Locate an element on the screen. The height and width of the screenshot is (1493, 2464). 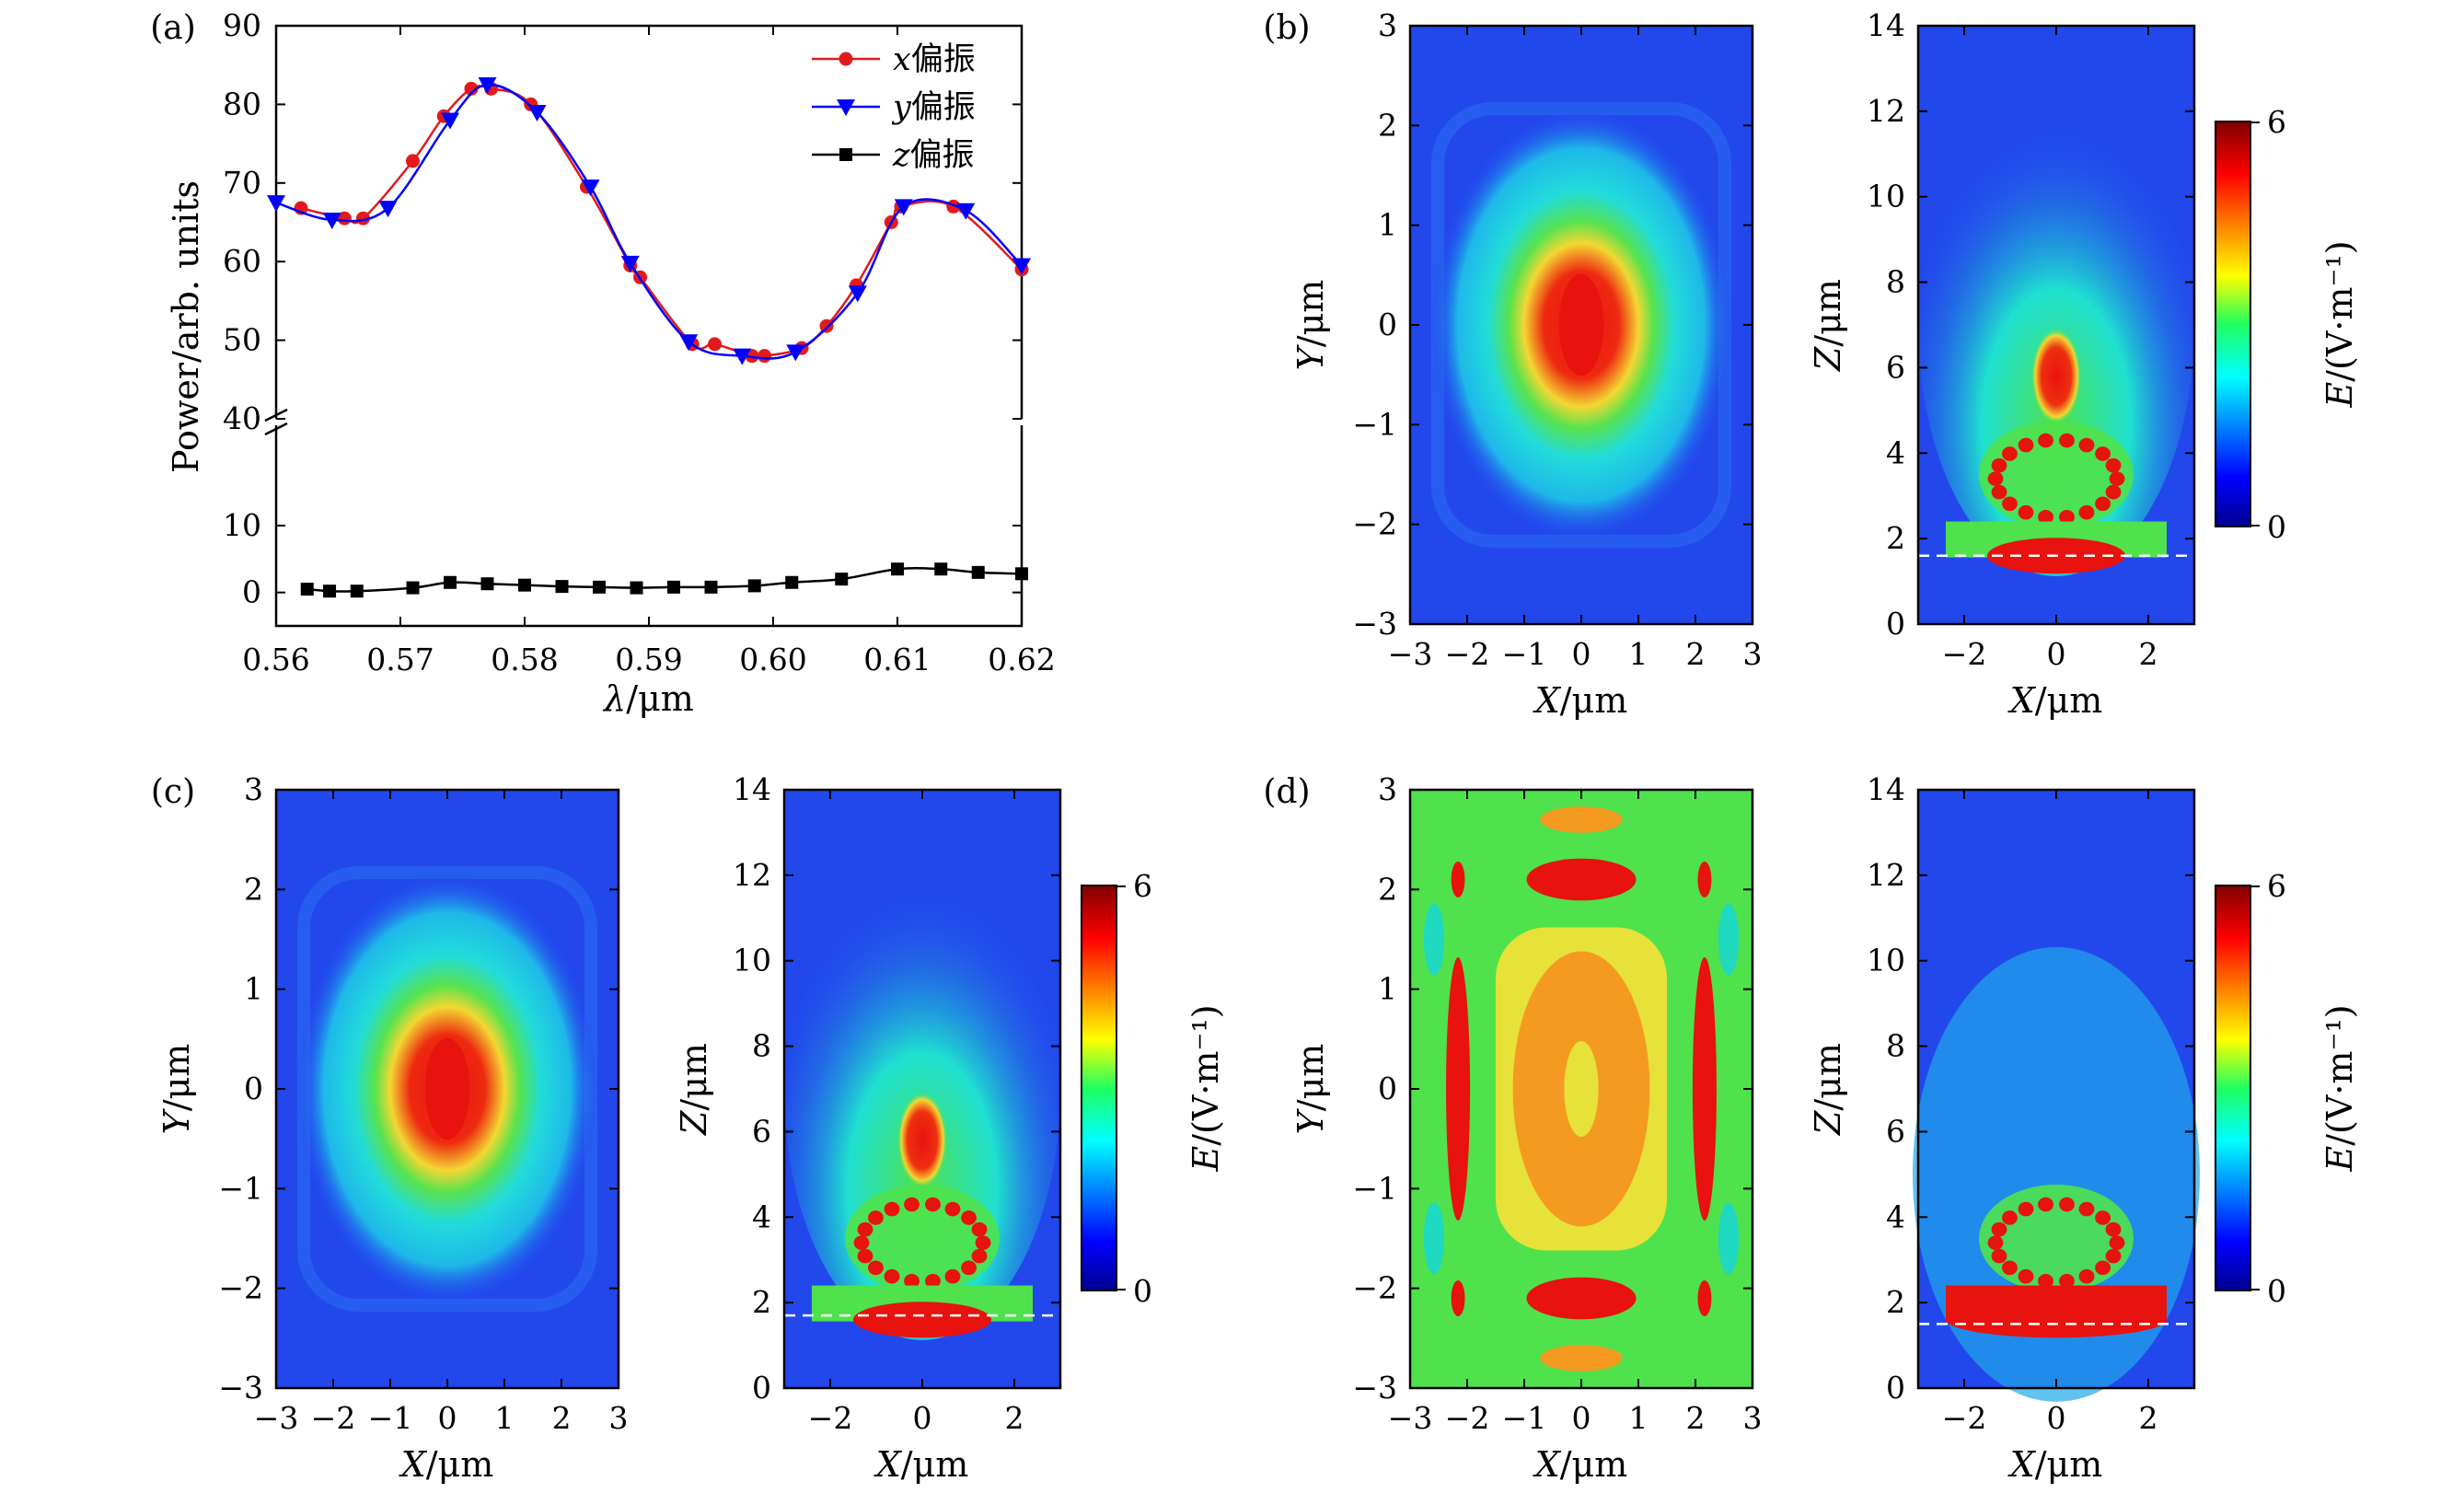
c-colorbar is located at coordinates (1099, 1088).